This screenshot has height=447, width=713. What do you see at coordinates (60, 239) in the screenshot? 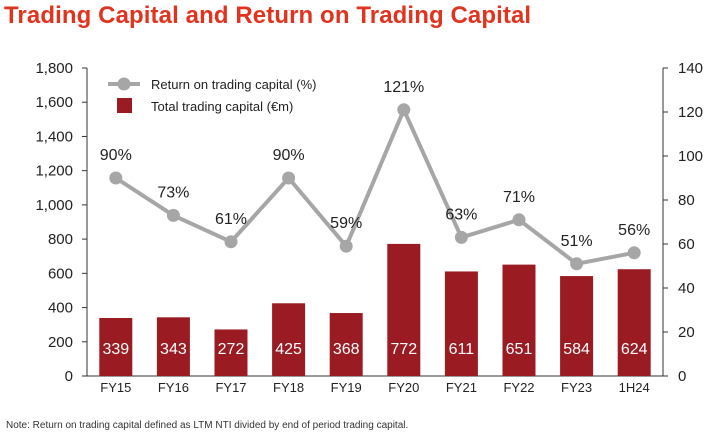
I see `left-axis-tick-label: 800` at bounding box center [60, 239].